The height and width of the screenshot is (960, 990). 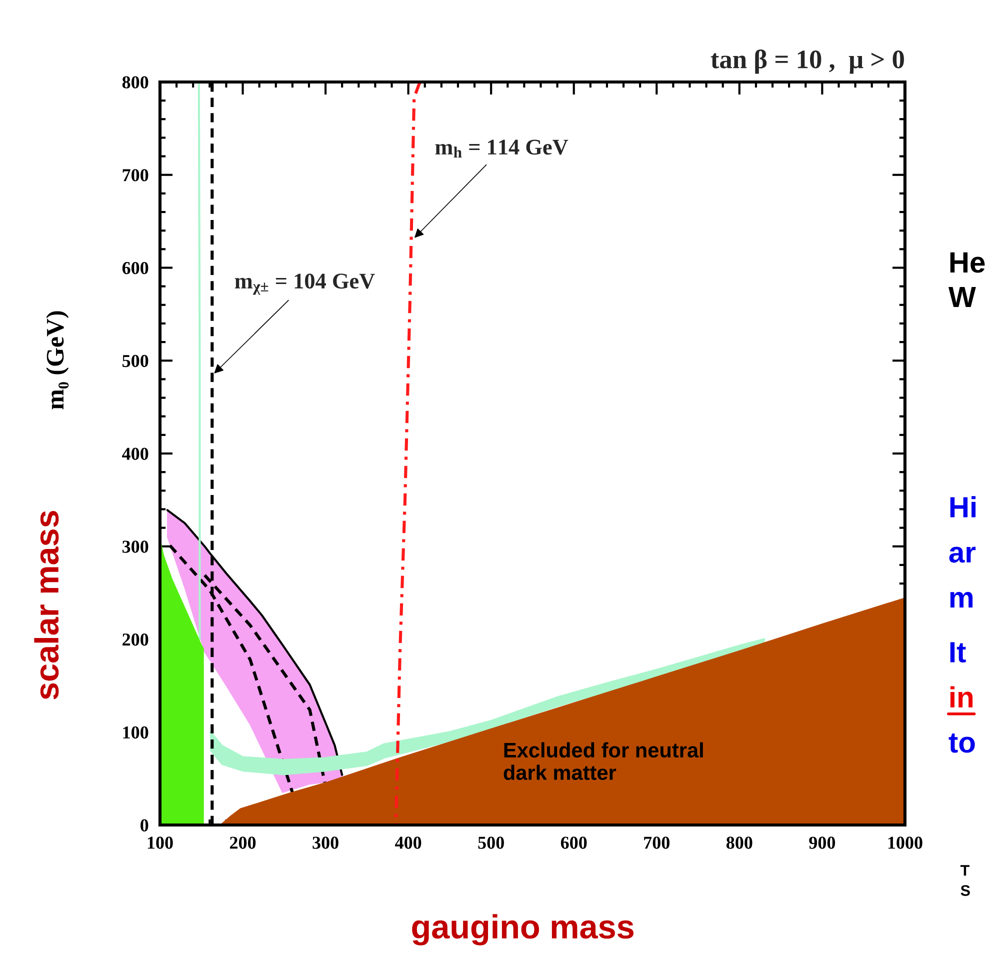 What do you see at coordinates (967, 262) in the screenshot?
I see `text: He` at bounding box center [967, 262].